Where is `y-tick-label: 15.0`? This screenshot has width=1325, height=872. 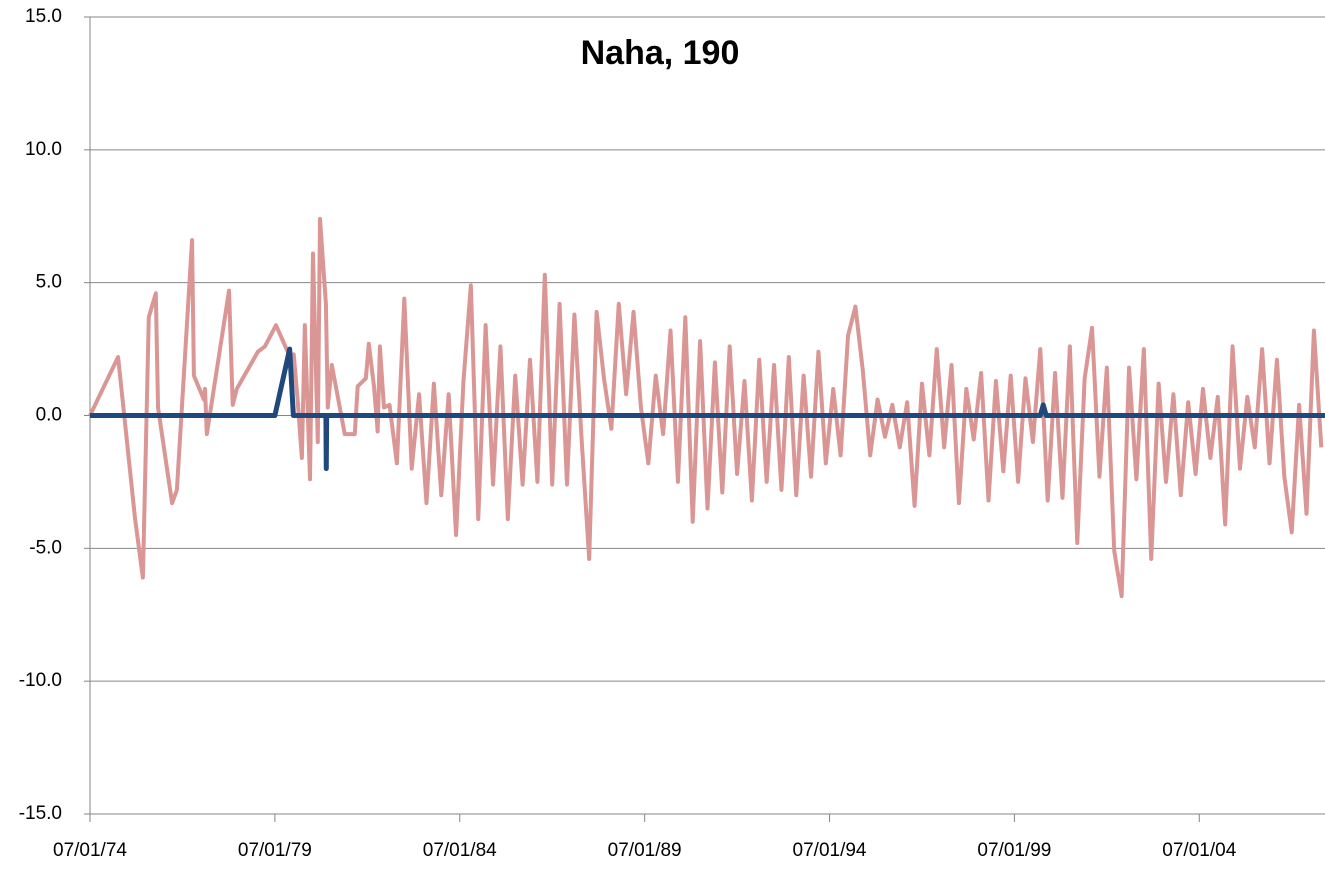 y-tick-label: 15.0 is located at coordinates (43, 16).